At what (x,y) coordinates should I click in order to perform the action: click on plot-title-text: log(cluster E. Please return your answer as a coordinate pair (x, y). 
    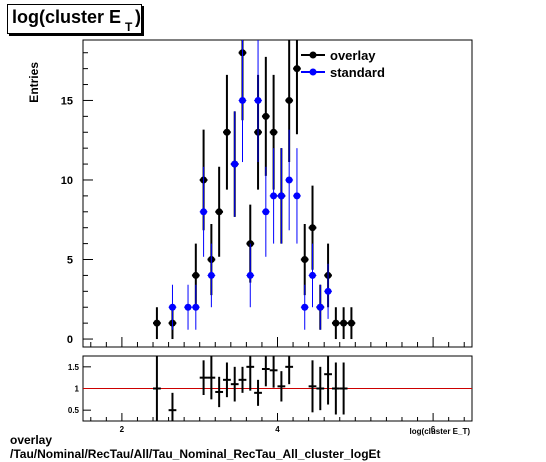
    Looking at the image, I should click on (67, 17).